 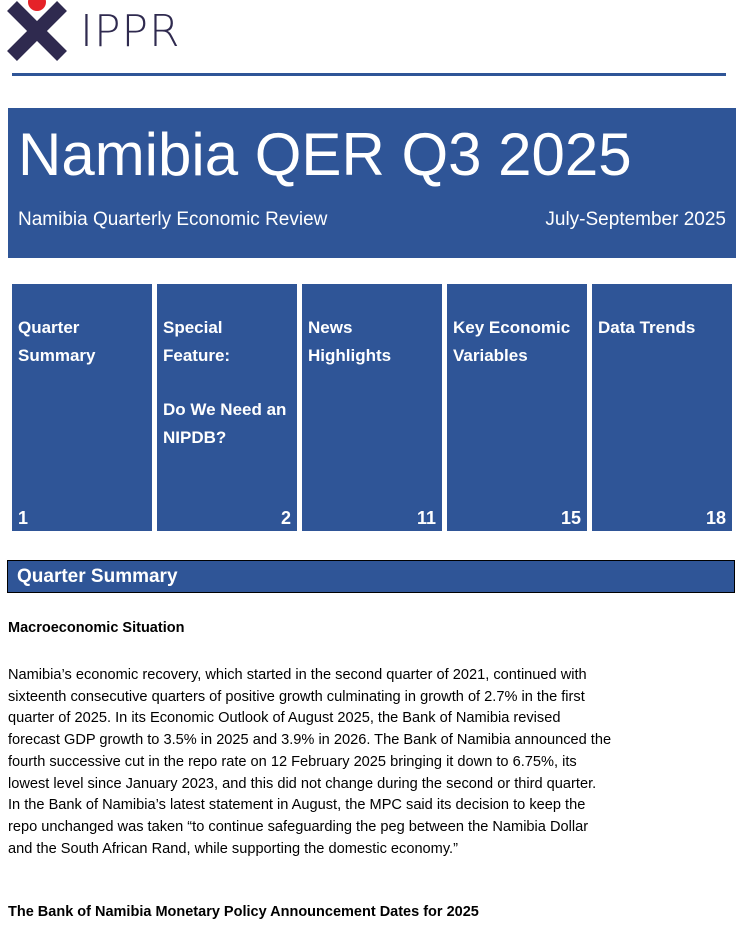 I want to click on report-title: Namibia QER Q3 2025, so click(x=325, y=154).